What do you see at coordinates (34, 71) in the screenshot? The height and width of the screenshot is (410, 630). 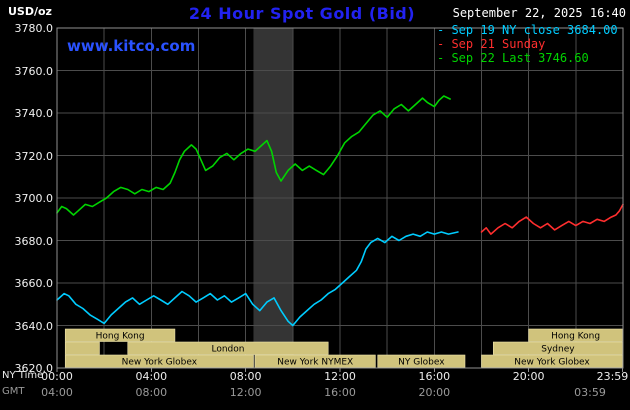 I see `y-tick-label: 3760.0` at bounding box center [34, 71].